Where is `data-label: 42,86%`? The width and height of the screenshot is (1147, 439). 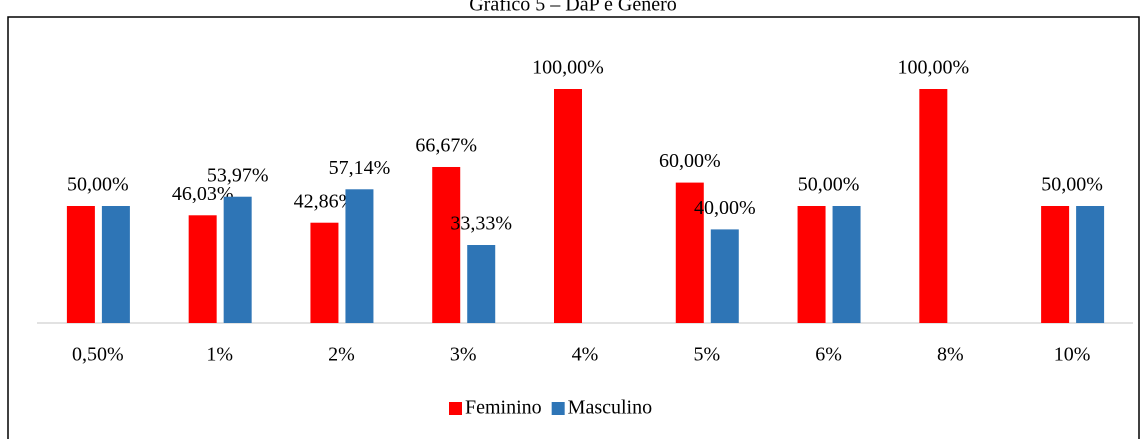 data-label: 42,86% is located at coordinates (325, 201).